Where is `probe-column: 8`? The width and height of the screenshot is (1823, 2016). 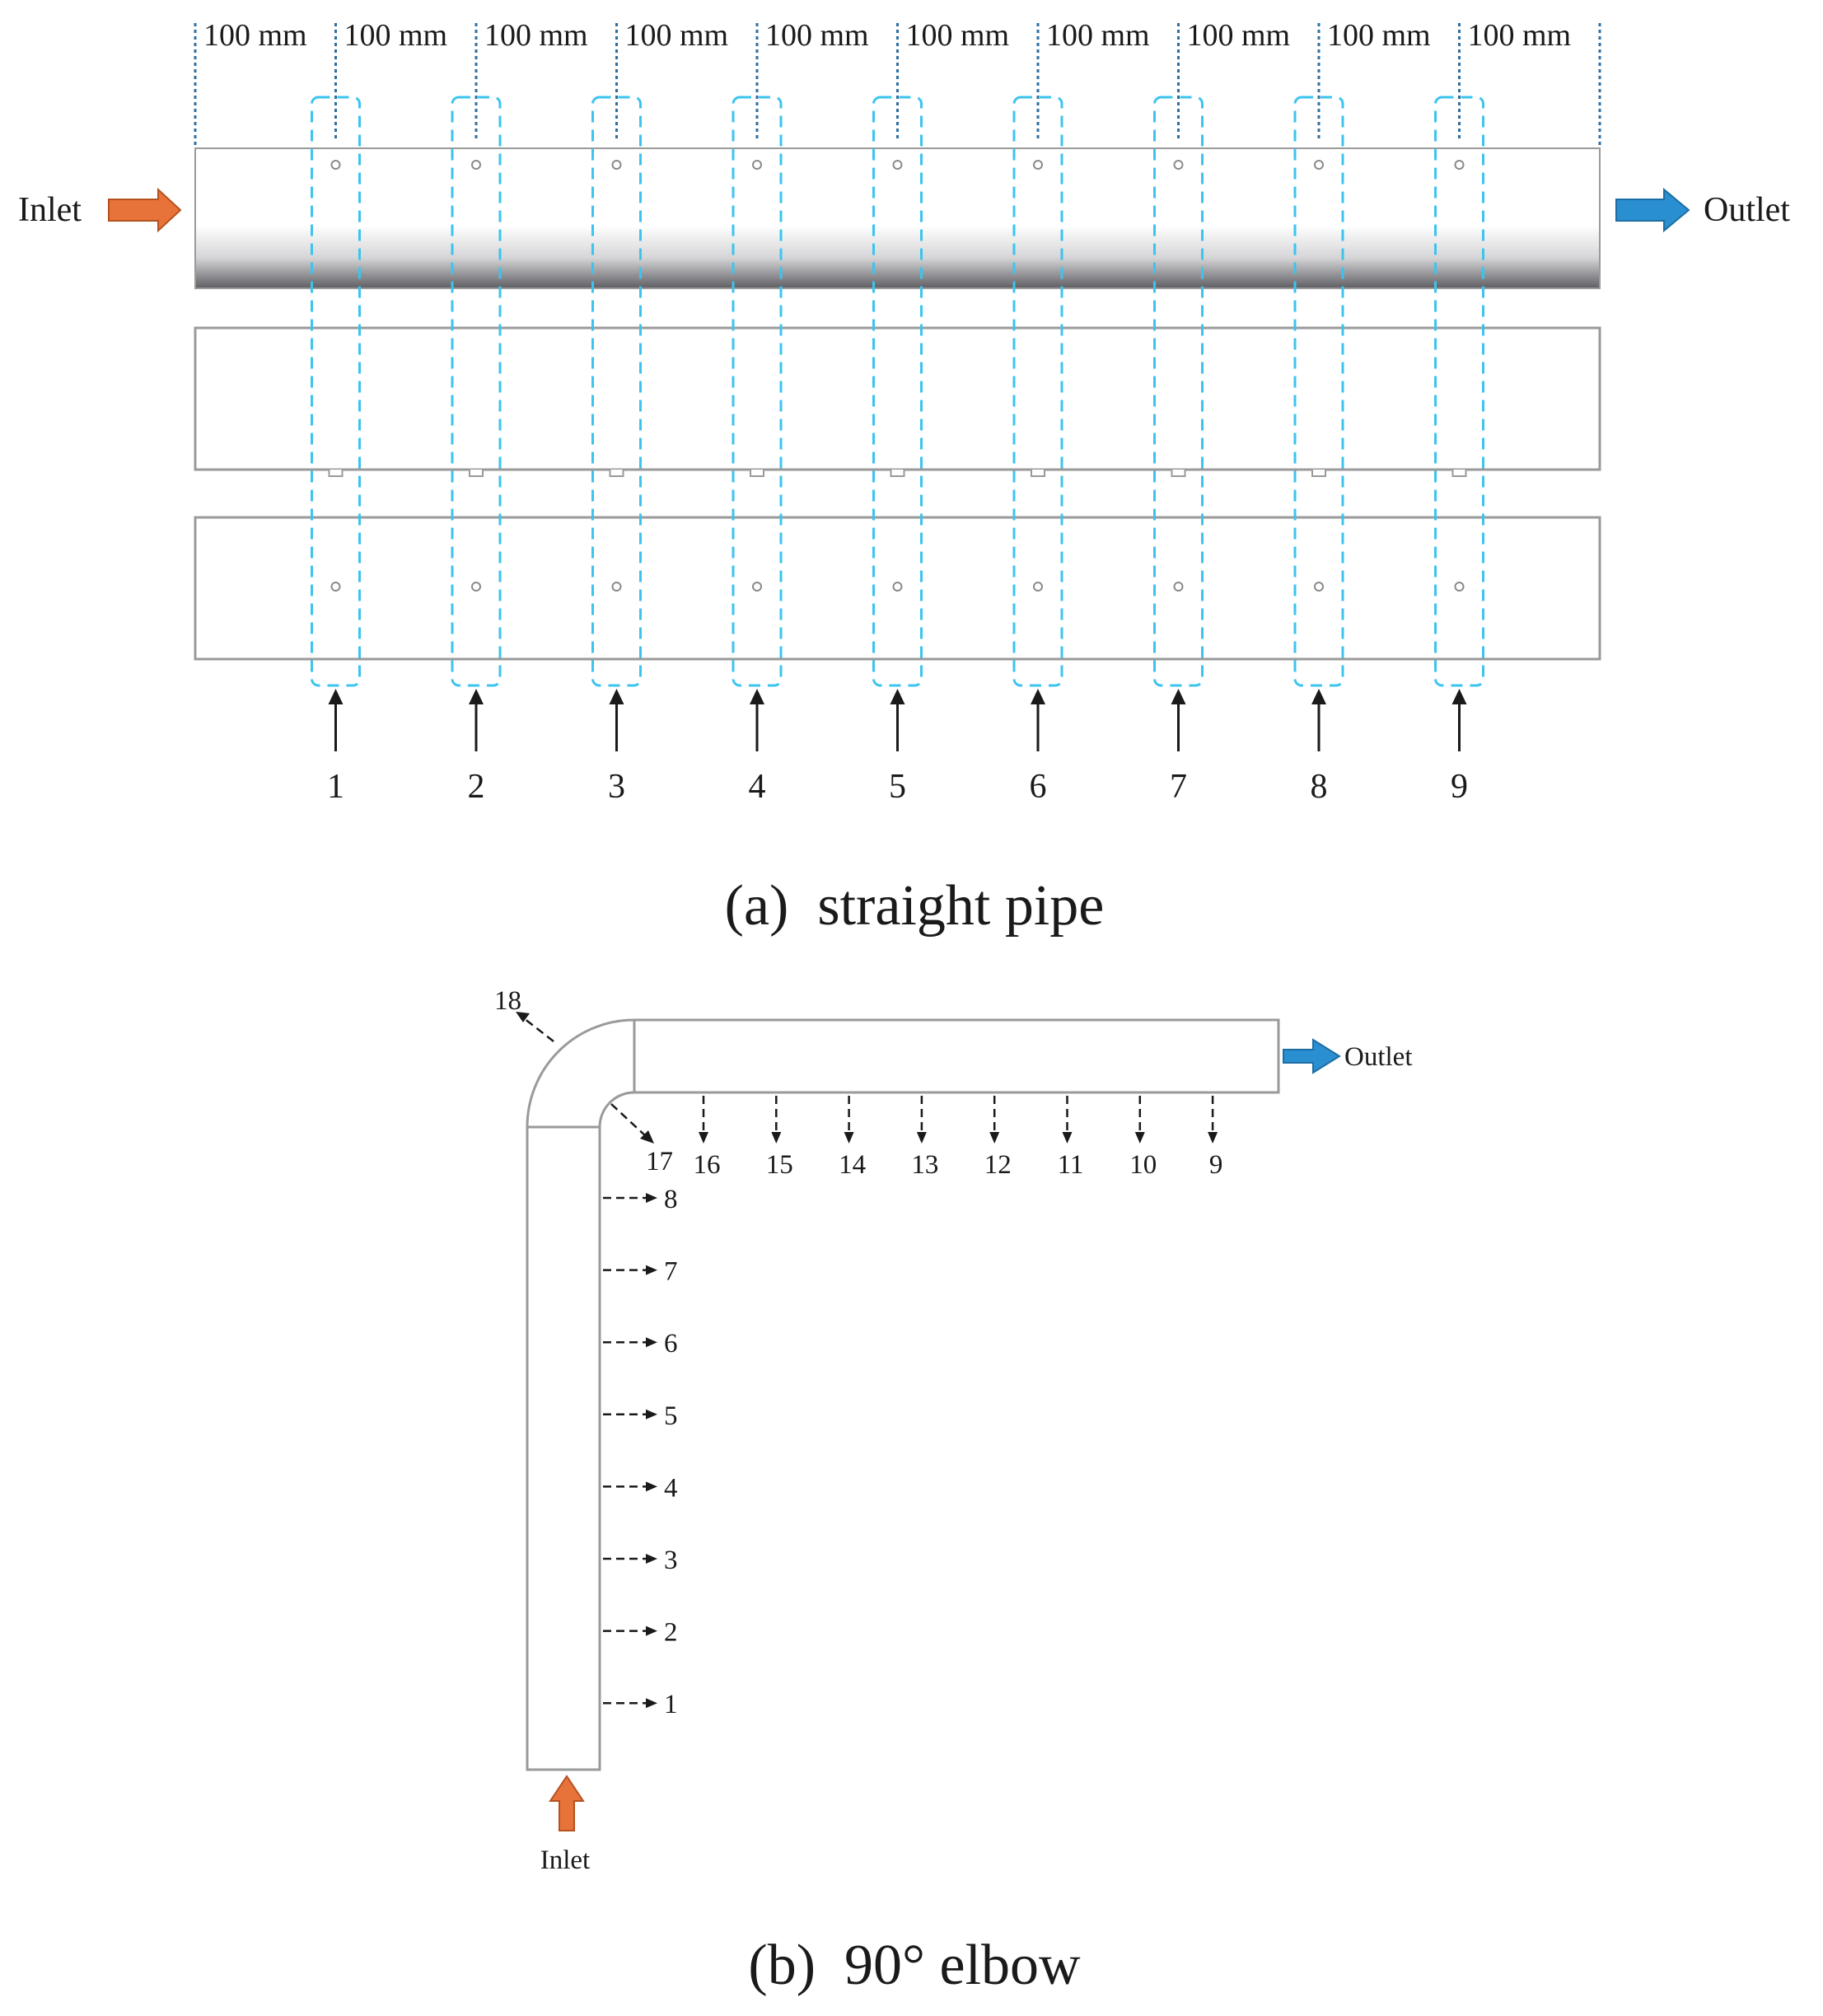
probe-column: 8 is located at coordinates (1318, 451).